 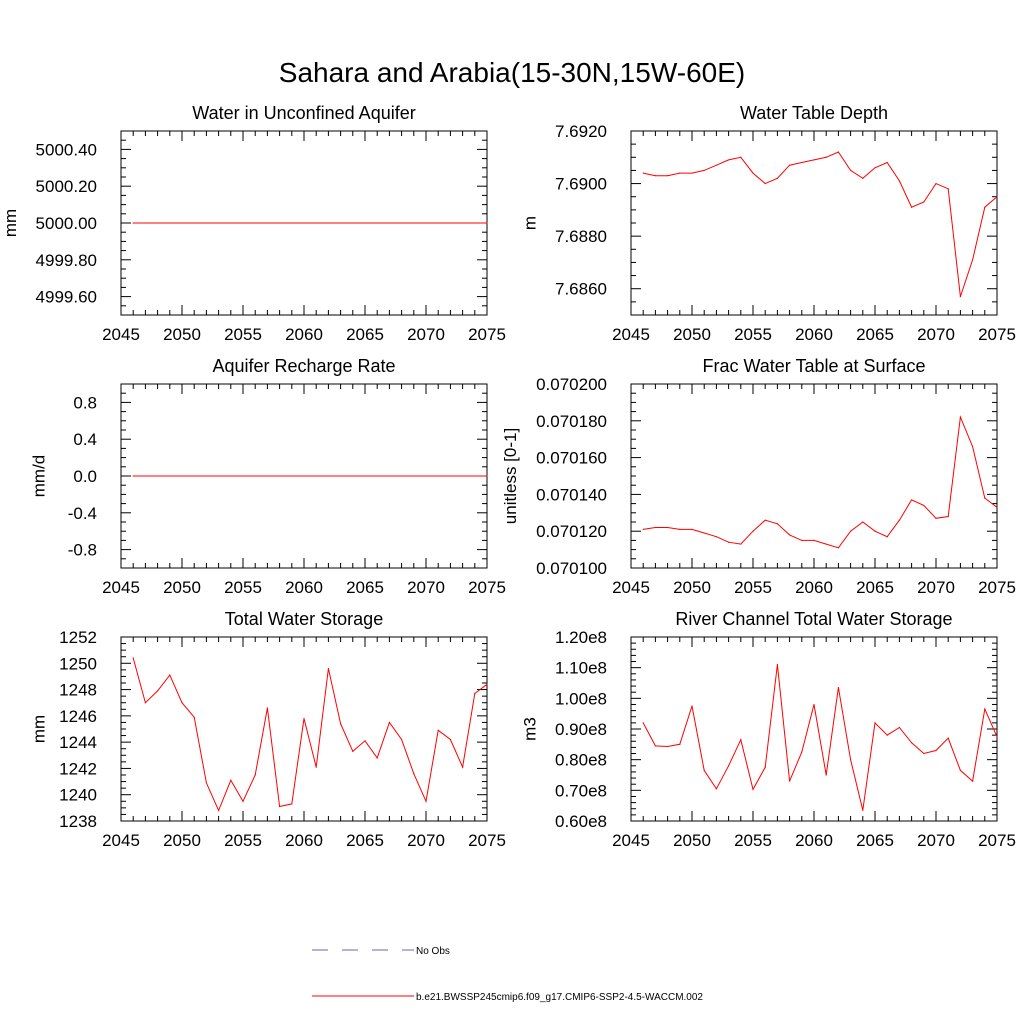 What do you see at coordinates (10, 223) in the screenshot?
I see `y-axis-label: mm` at bounding box center [10, 223].